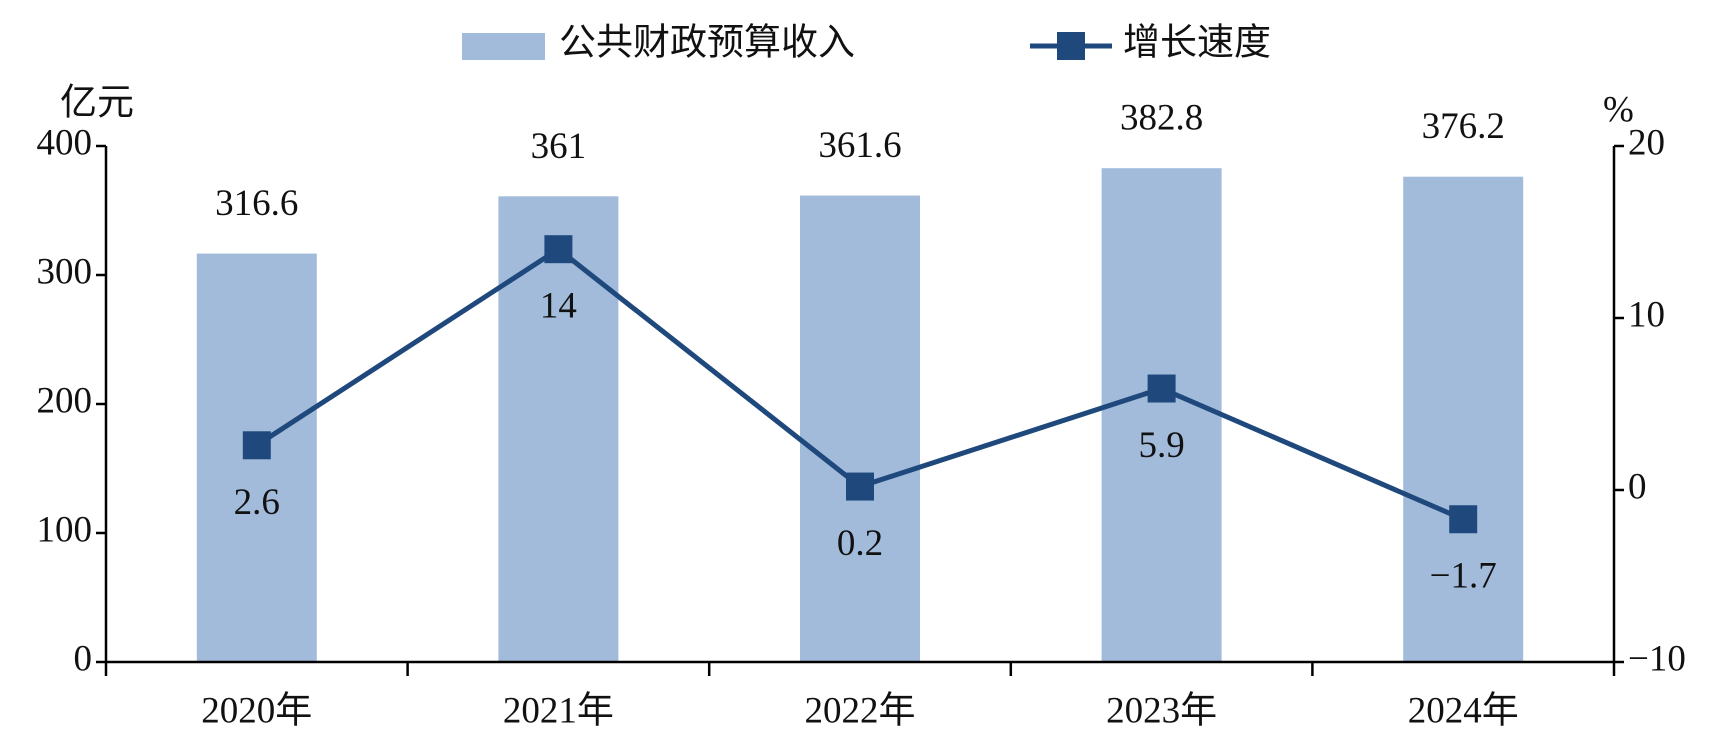 The height and width of the screenshot is (743, 1718). Describe the element at coordinates (256, 710) in the screenshot. I see `x-tick-label: 2020年` at that location.